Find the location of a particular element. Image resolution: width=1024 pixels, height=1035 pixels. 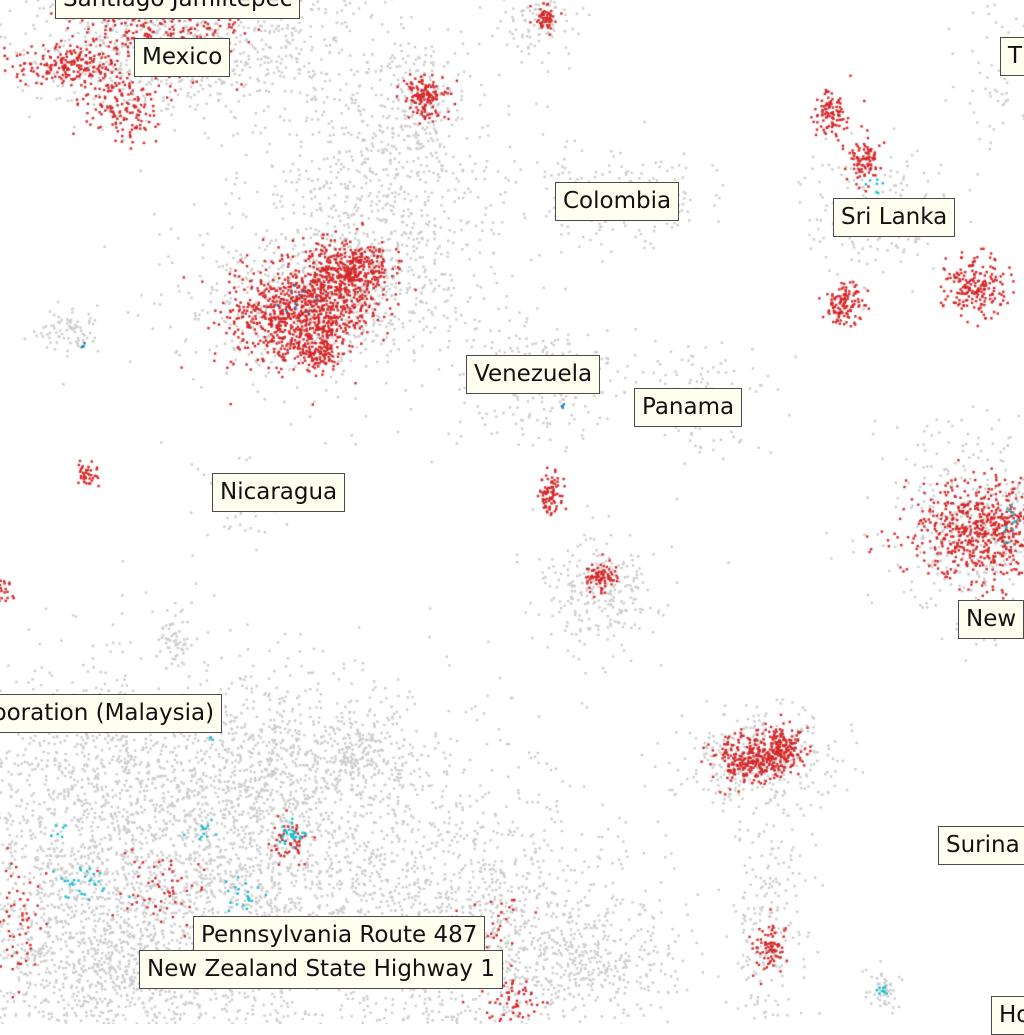

label-new-partial: New is located at coordinates (991, 619).